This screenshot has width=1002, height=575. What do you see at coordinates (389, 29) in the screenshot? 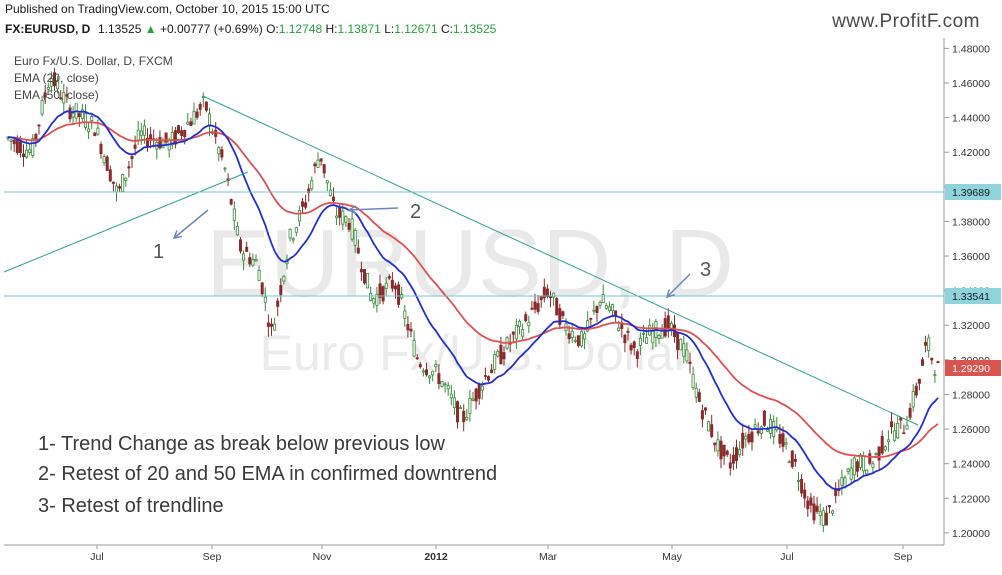
I see `low-label: L:` at bounding box center [389, 29].